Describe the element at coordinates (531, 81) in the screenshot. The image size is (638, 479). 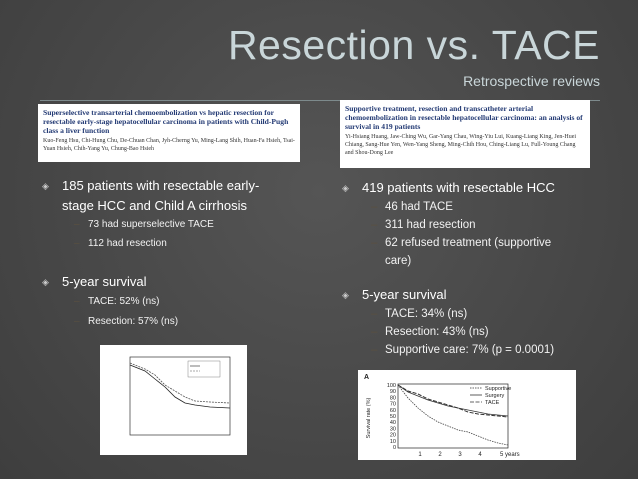
I see `subtitle: Retrospective reviews` at that location.